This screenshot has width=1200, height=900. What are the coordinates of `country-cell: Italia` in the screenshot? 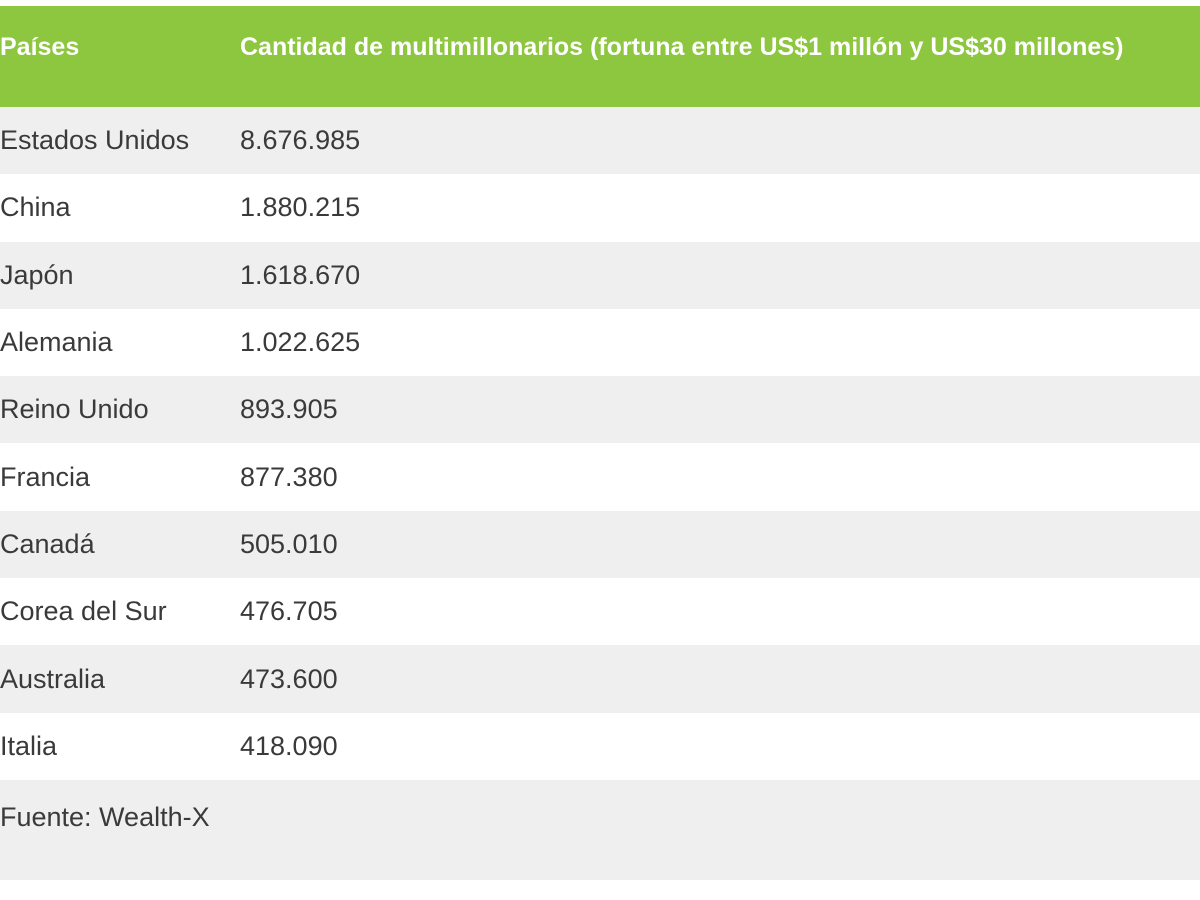 It's located at (29, 745).